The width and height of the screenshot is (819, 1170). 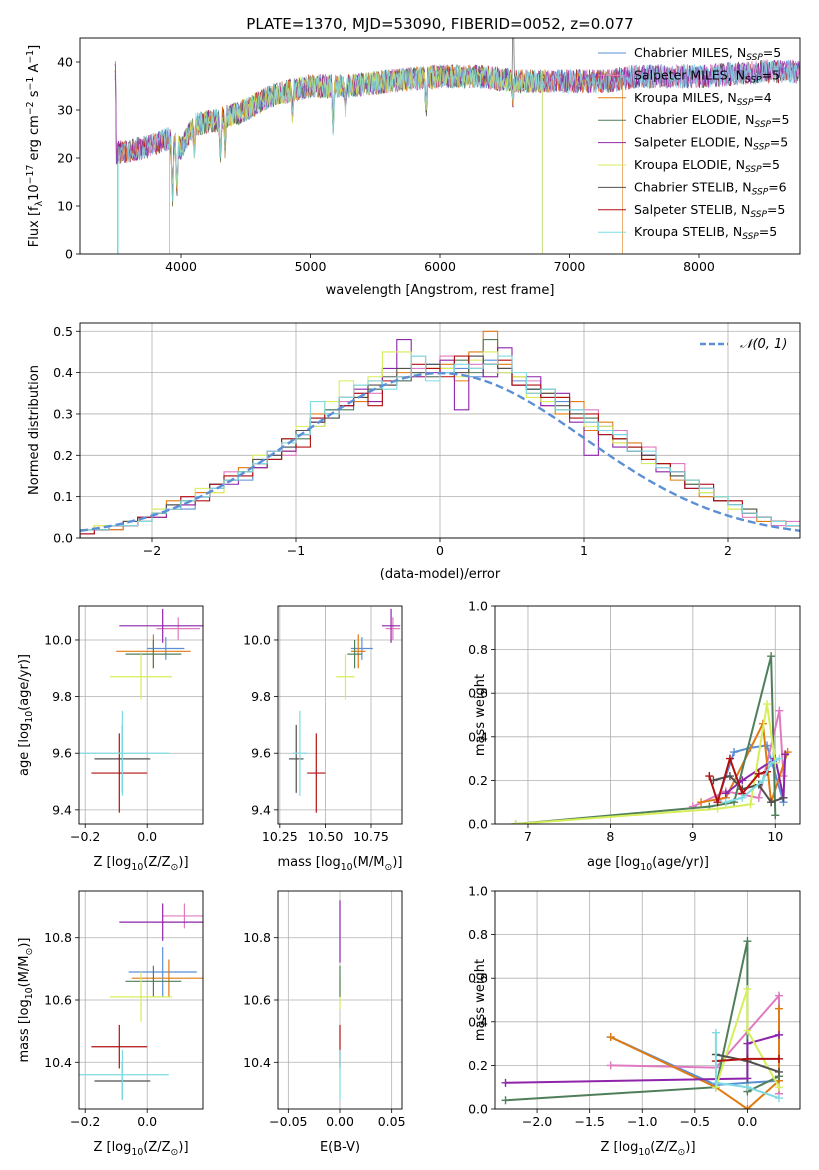 I want to click on y-tick-label: 10.8, so click(x=257, y=937).